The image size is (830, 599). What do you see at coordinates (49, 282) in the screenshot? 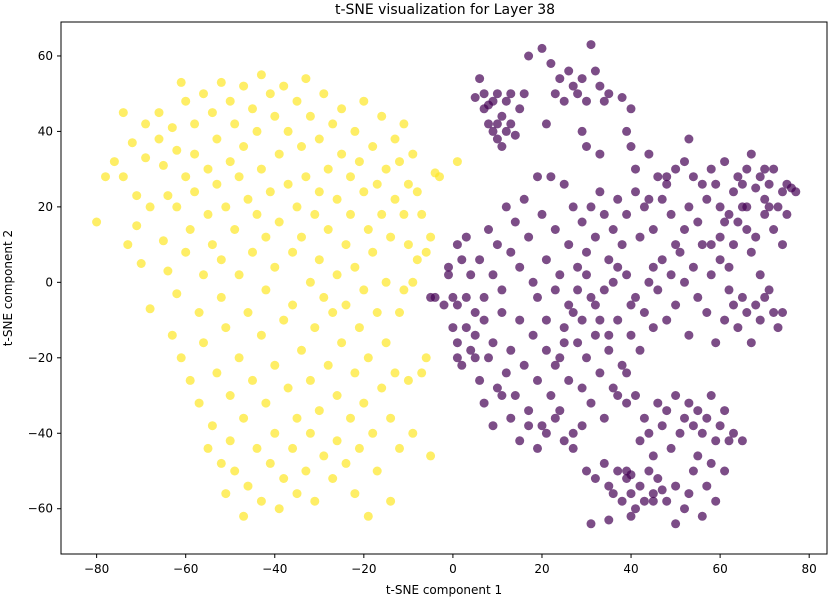
I see `y-tick-label: 0` at bounding box center [49, 282].